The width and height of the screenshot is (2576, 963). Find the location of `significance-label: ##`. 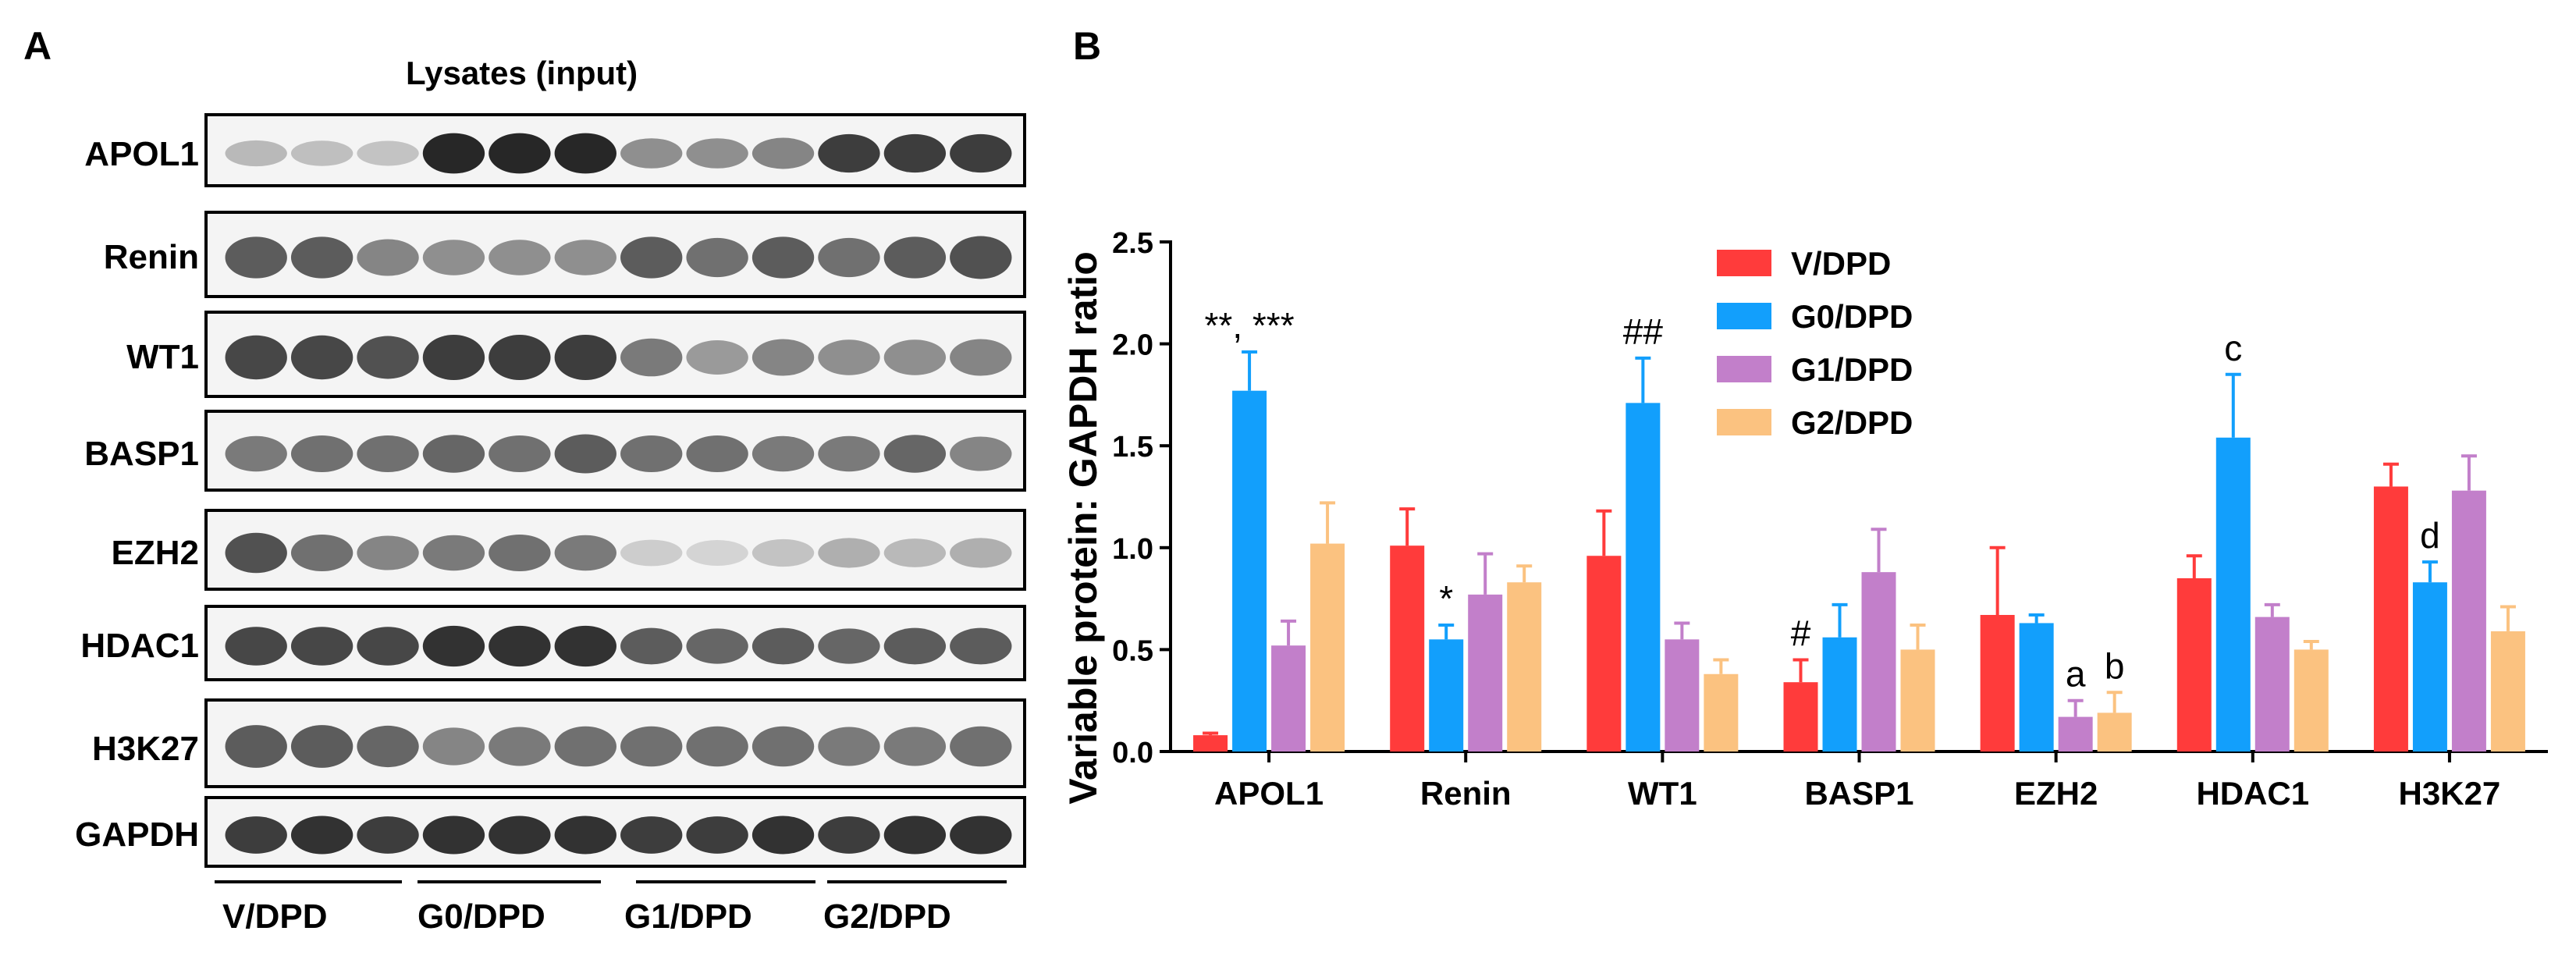

significance-label: ## is located at coordinates (1644, 331).